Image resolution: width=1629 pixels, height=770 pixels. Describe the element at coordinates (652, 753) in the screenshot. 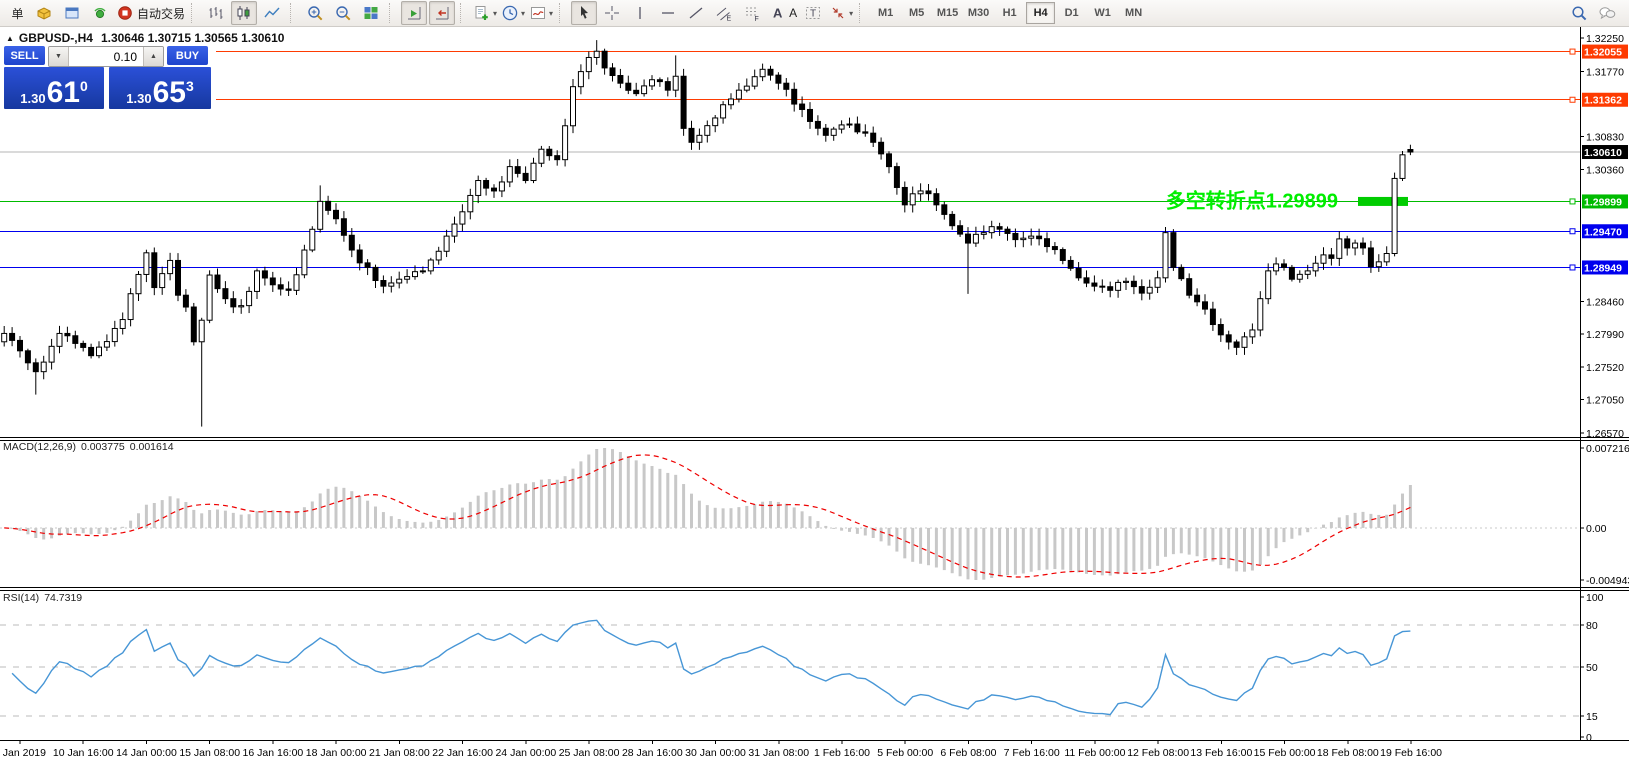

I see `time-label: 28 Jan 16:00` at that location.